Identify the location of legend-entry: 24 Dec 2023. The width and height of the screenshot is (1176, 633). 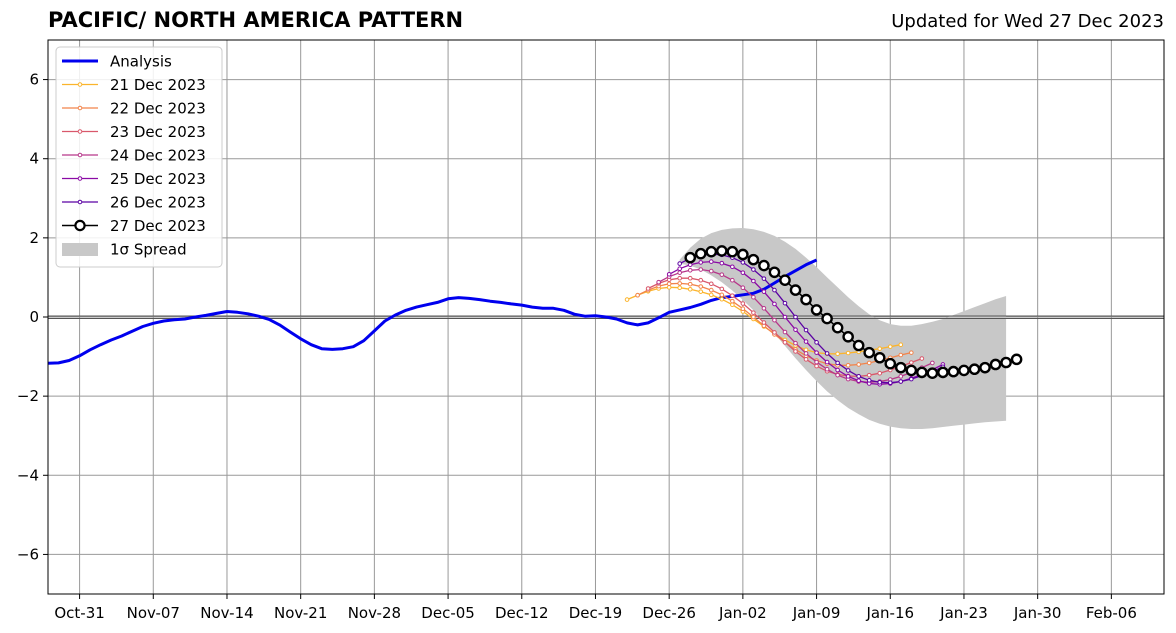
(134, 156).